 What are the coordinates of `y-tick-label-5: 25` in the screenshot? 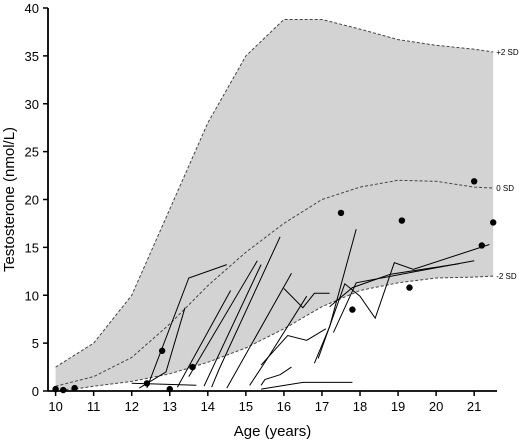 It's located at (32, 152).